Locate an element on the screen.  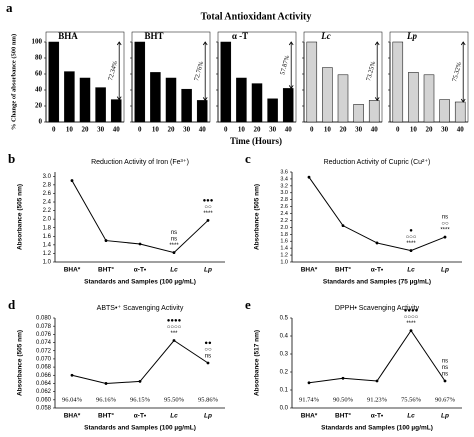
x-tick-label: 10 is located at coordinates (156, 130).